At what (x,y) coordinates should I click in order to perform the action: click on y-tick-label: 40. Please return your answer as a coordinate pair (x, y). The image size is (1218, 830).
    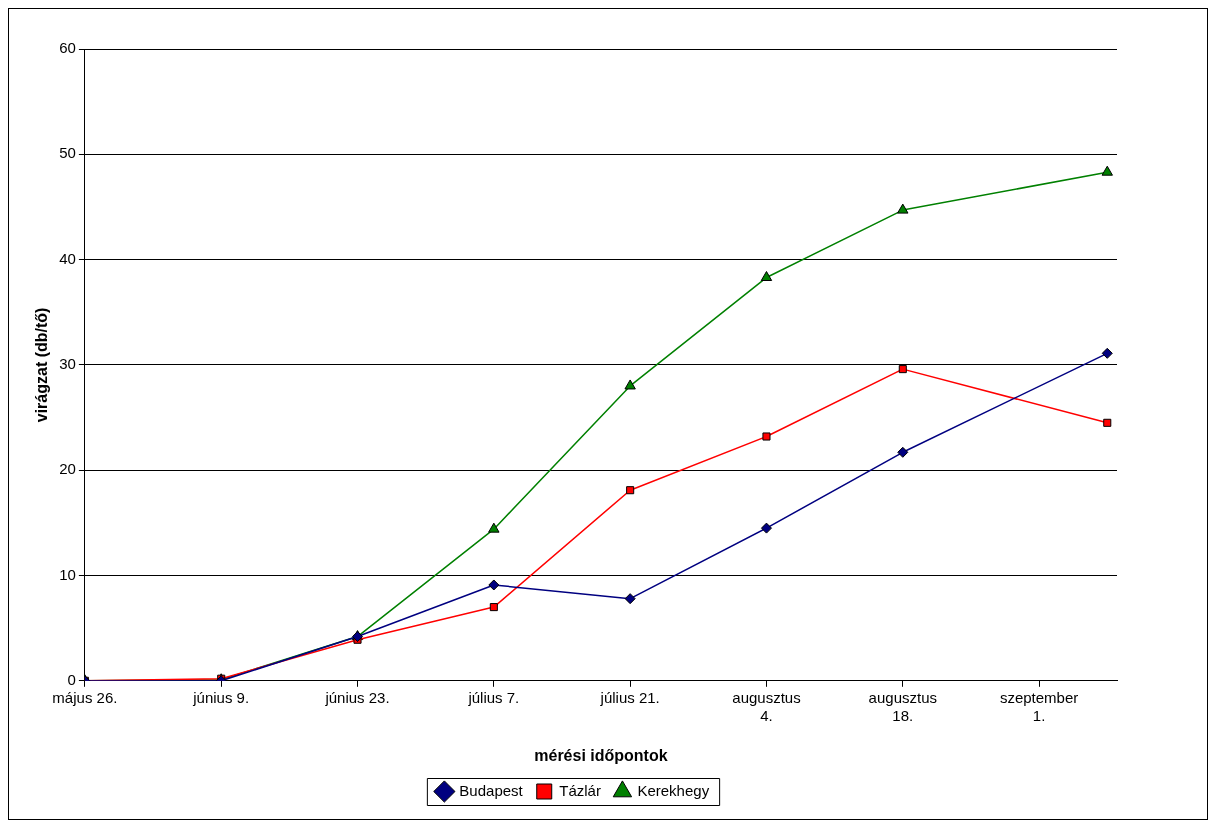
    Looking at the image, I should click on (67, 258).